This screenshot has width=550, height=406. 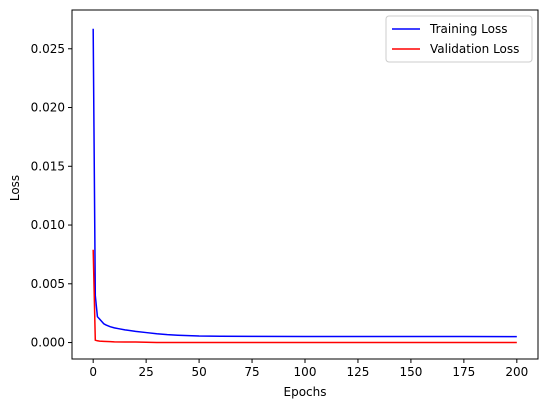 I want to click on legend-label: Training Loss, so click(x=468, y=29).